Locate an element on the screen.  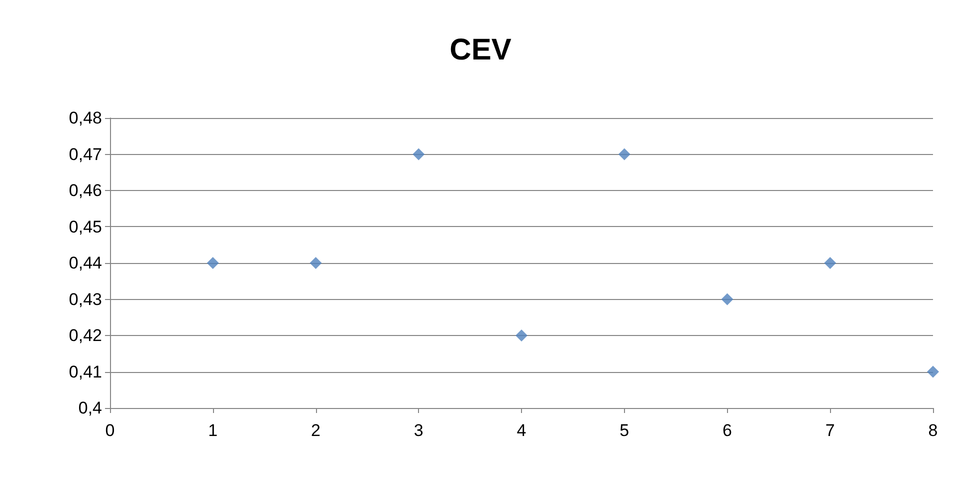
y-tick-label: 0,43 is located at coordinates (85, 299).